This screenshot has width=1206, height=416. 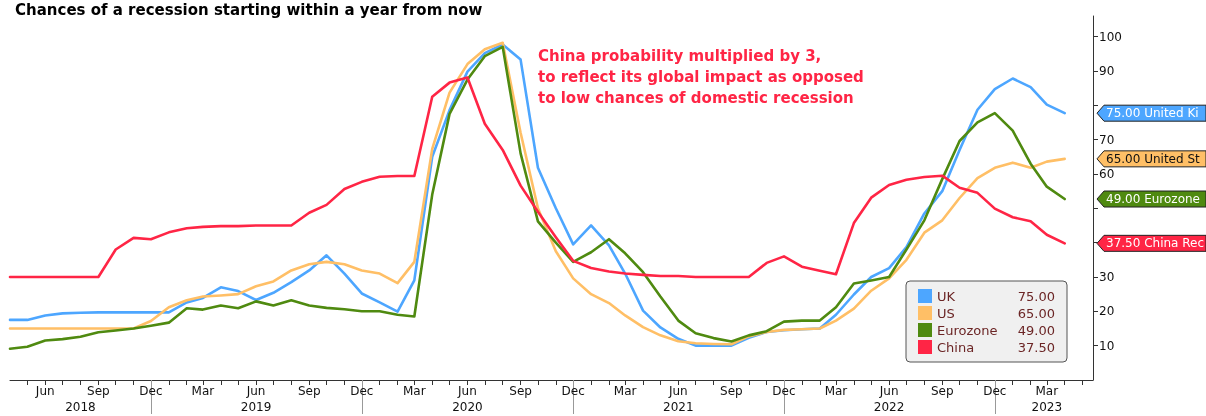 I want to click on legend-label: UK, so click(x=946, y=296).